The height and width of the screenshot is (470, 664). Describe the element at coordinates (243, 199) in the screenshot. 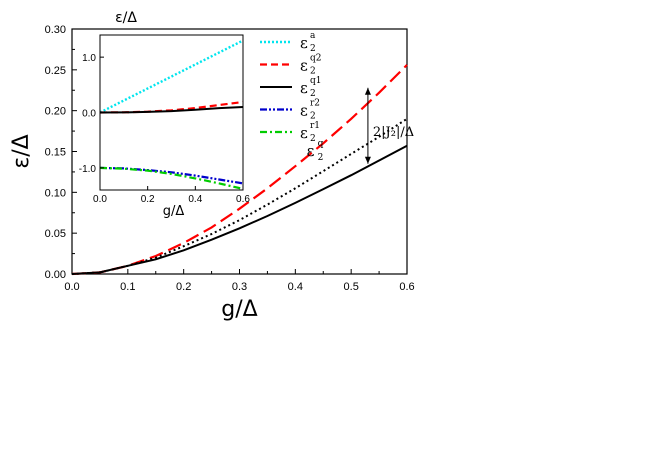

I see `inset-x-tick-label: 0.6` at that location.